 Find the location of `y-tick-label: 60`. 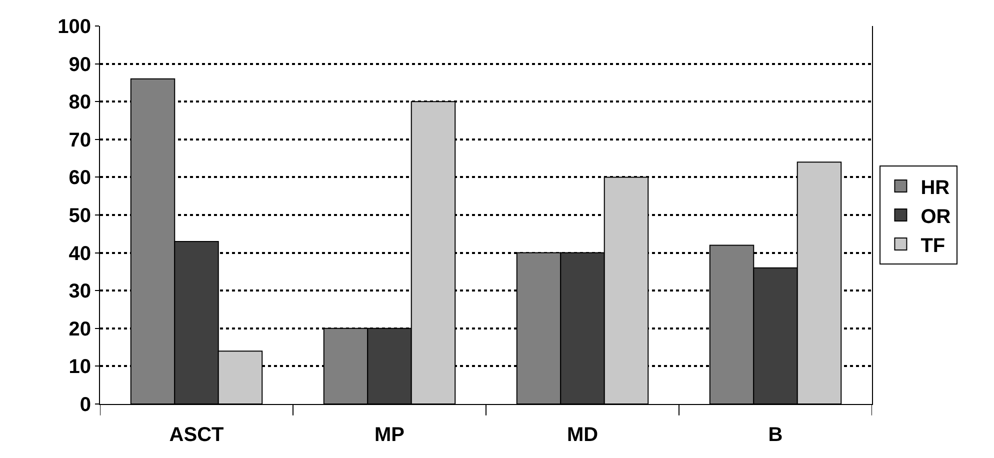

y-tick-label: 60 is located at coordinates (79, 178).